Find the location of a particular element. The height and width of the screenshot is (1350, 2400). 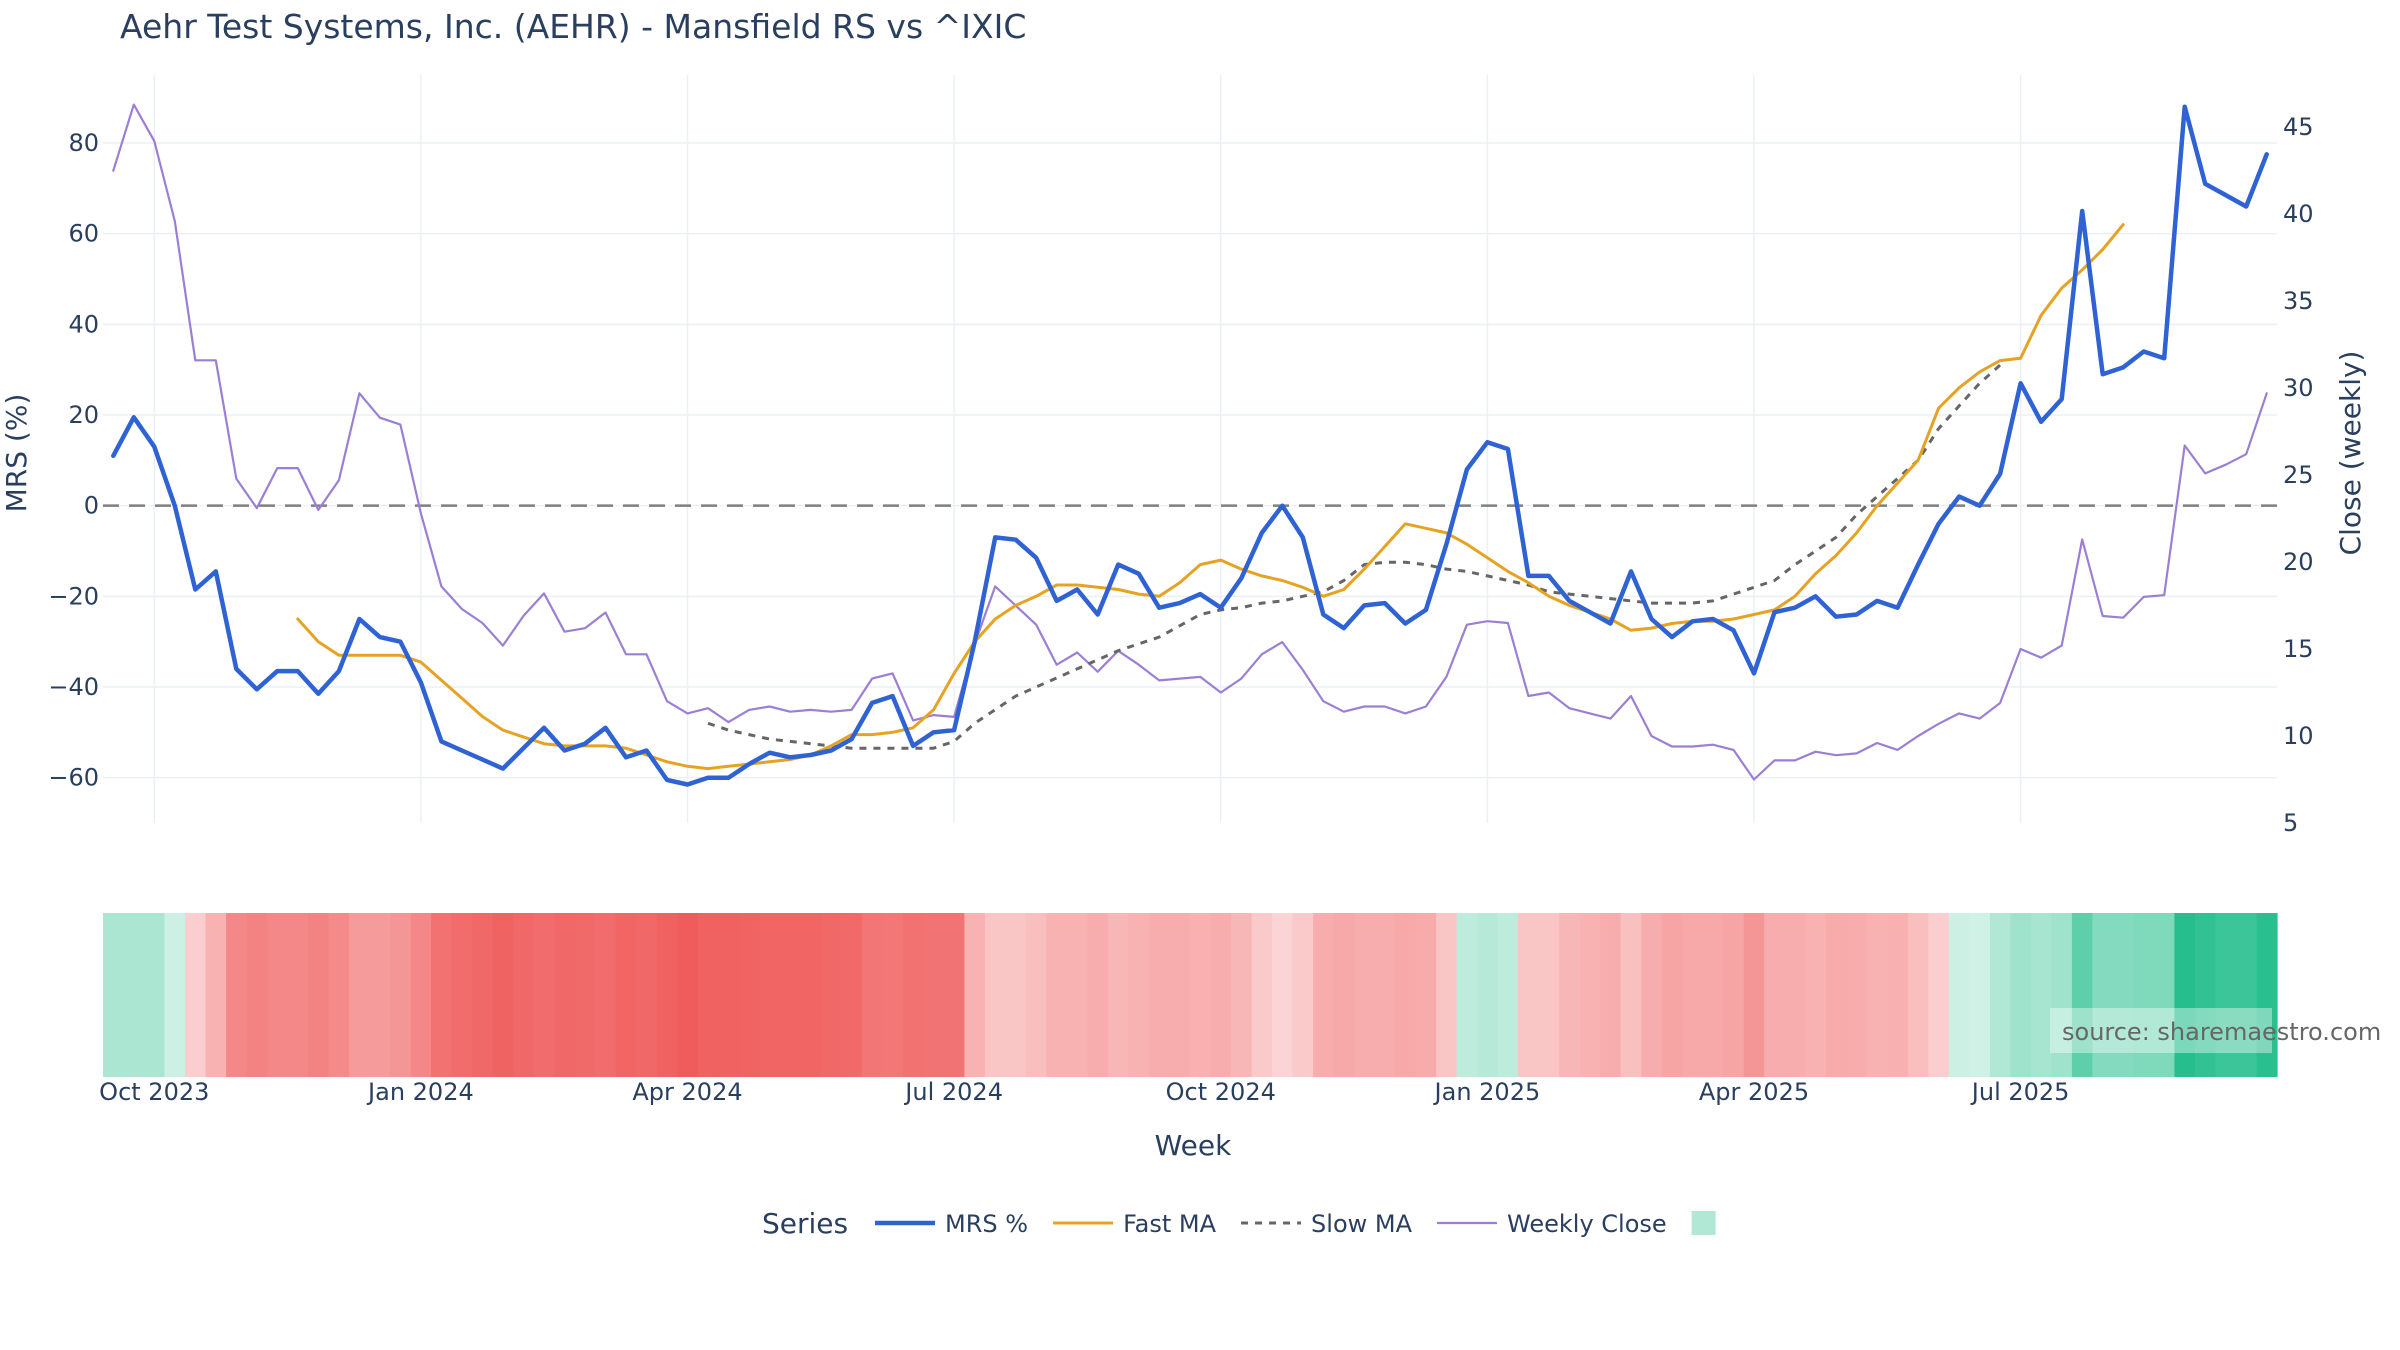

left-tick-label: 20 is located at coordinates (83, 415).